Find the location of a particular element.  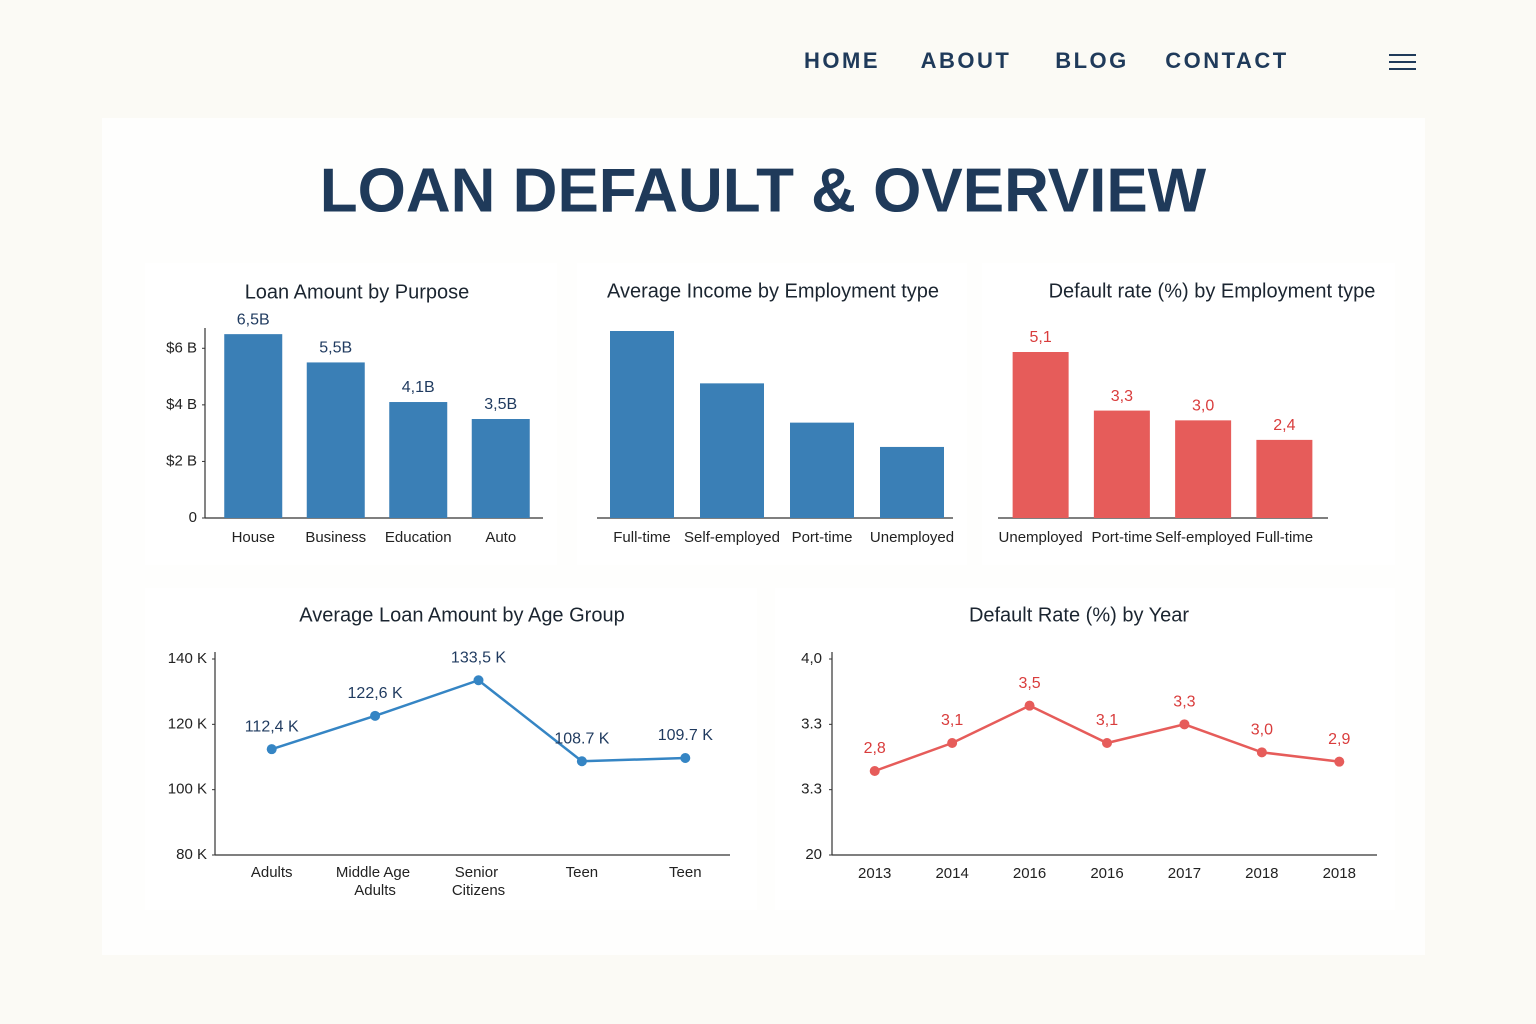

page-title: LOAN DEFAULT & OVERVIEW is located at coordinates (763, 190).